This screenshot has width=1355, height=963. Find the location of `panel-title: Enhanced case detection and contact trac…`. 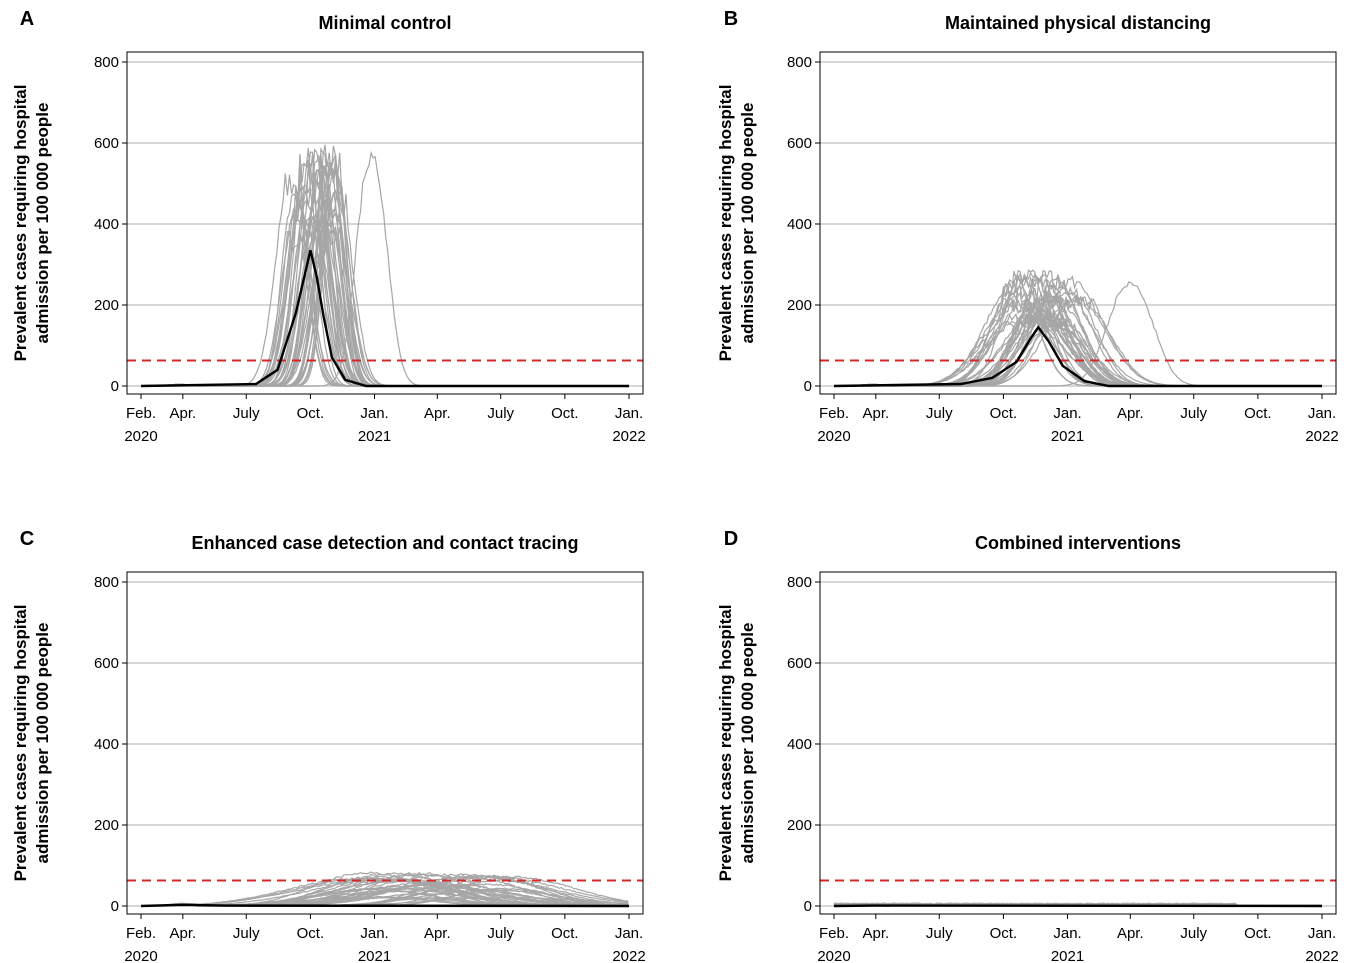

panel-title: Enhanced case detection and contact trac… is located at coordinates (384, 543).